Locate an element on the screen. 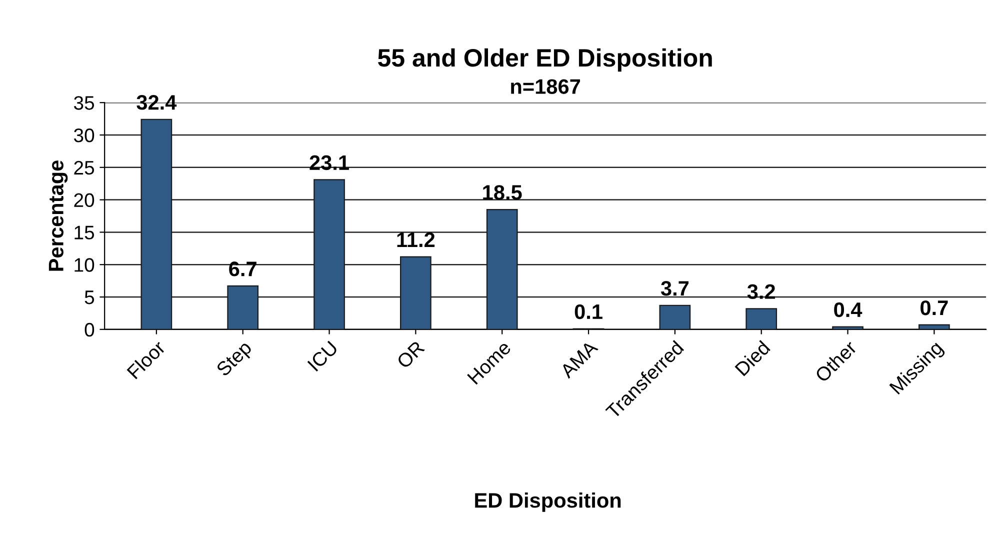  text: n=1867 is located at coordinates (545, 86).